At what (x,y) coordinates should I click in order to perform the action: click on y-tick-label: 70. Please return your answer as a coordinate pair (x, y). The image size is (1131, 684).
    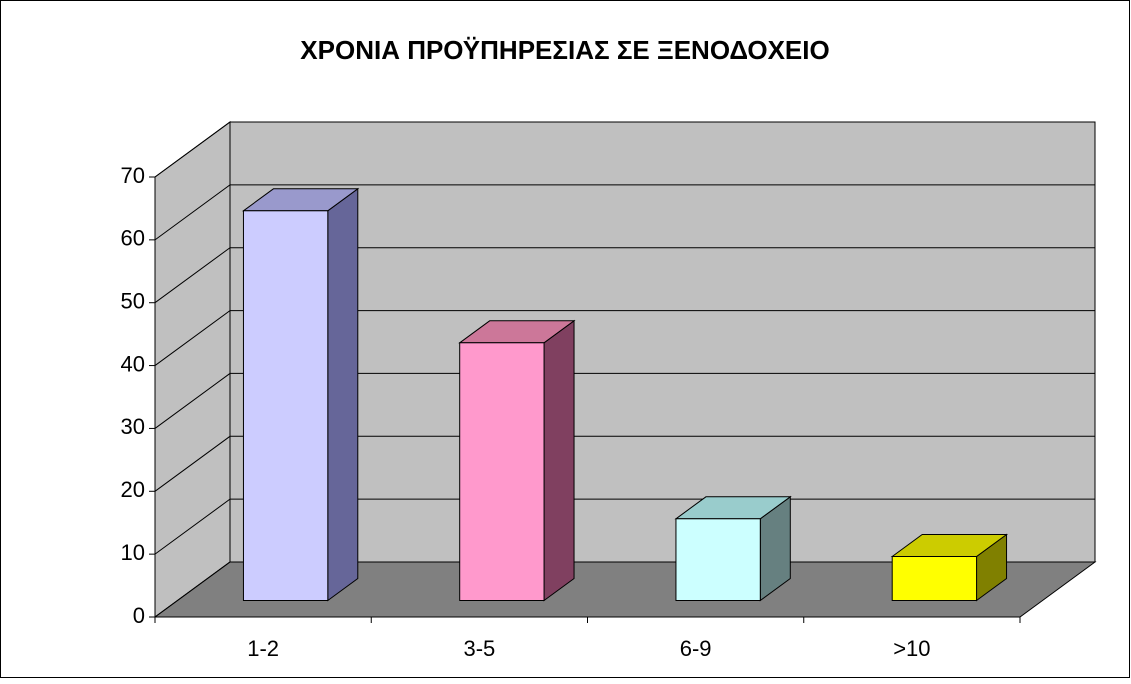
    Looking at the image, I should click on (133, 175).